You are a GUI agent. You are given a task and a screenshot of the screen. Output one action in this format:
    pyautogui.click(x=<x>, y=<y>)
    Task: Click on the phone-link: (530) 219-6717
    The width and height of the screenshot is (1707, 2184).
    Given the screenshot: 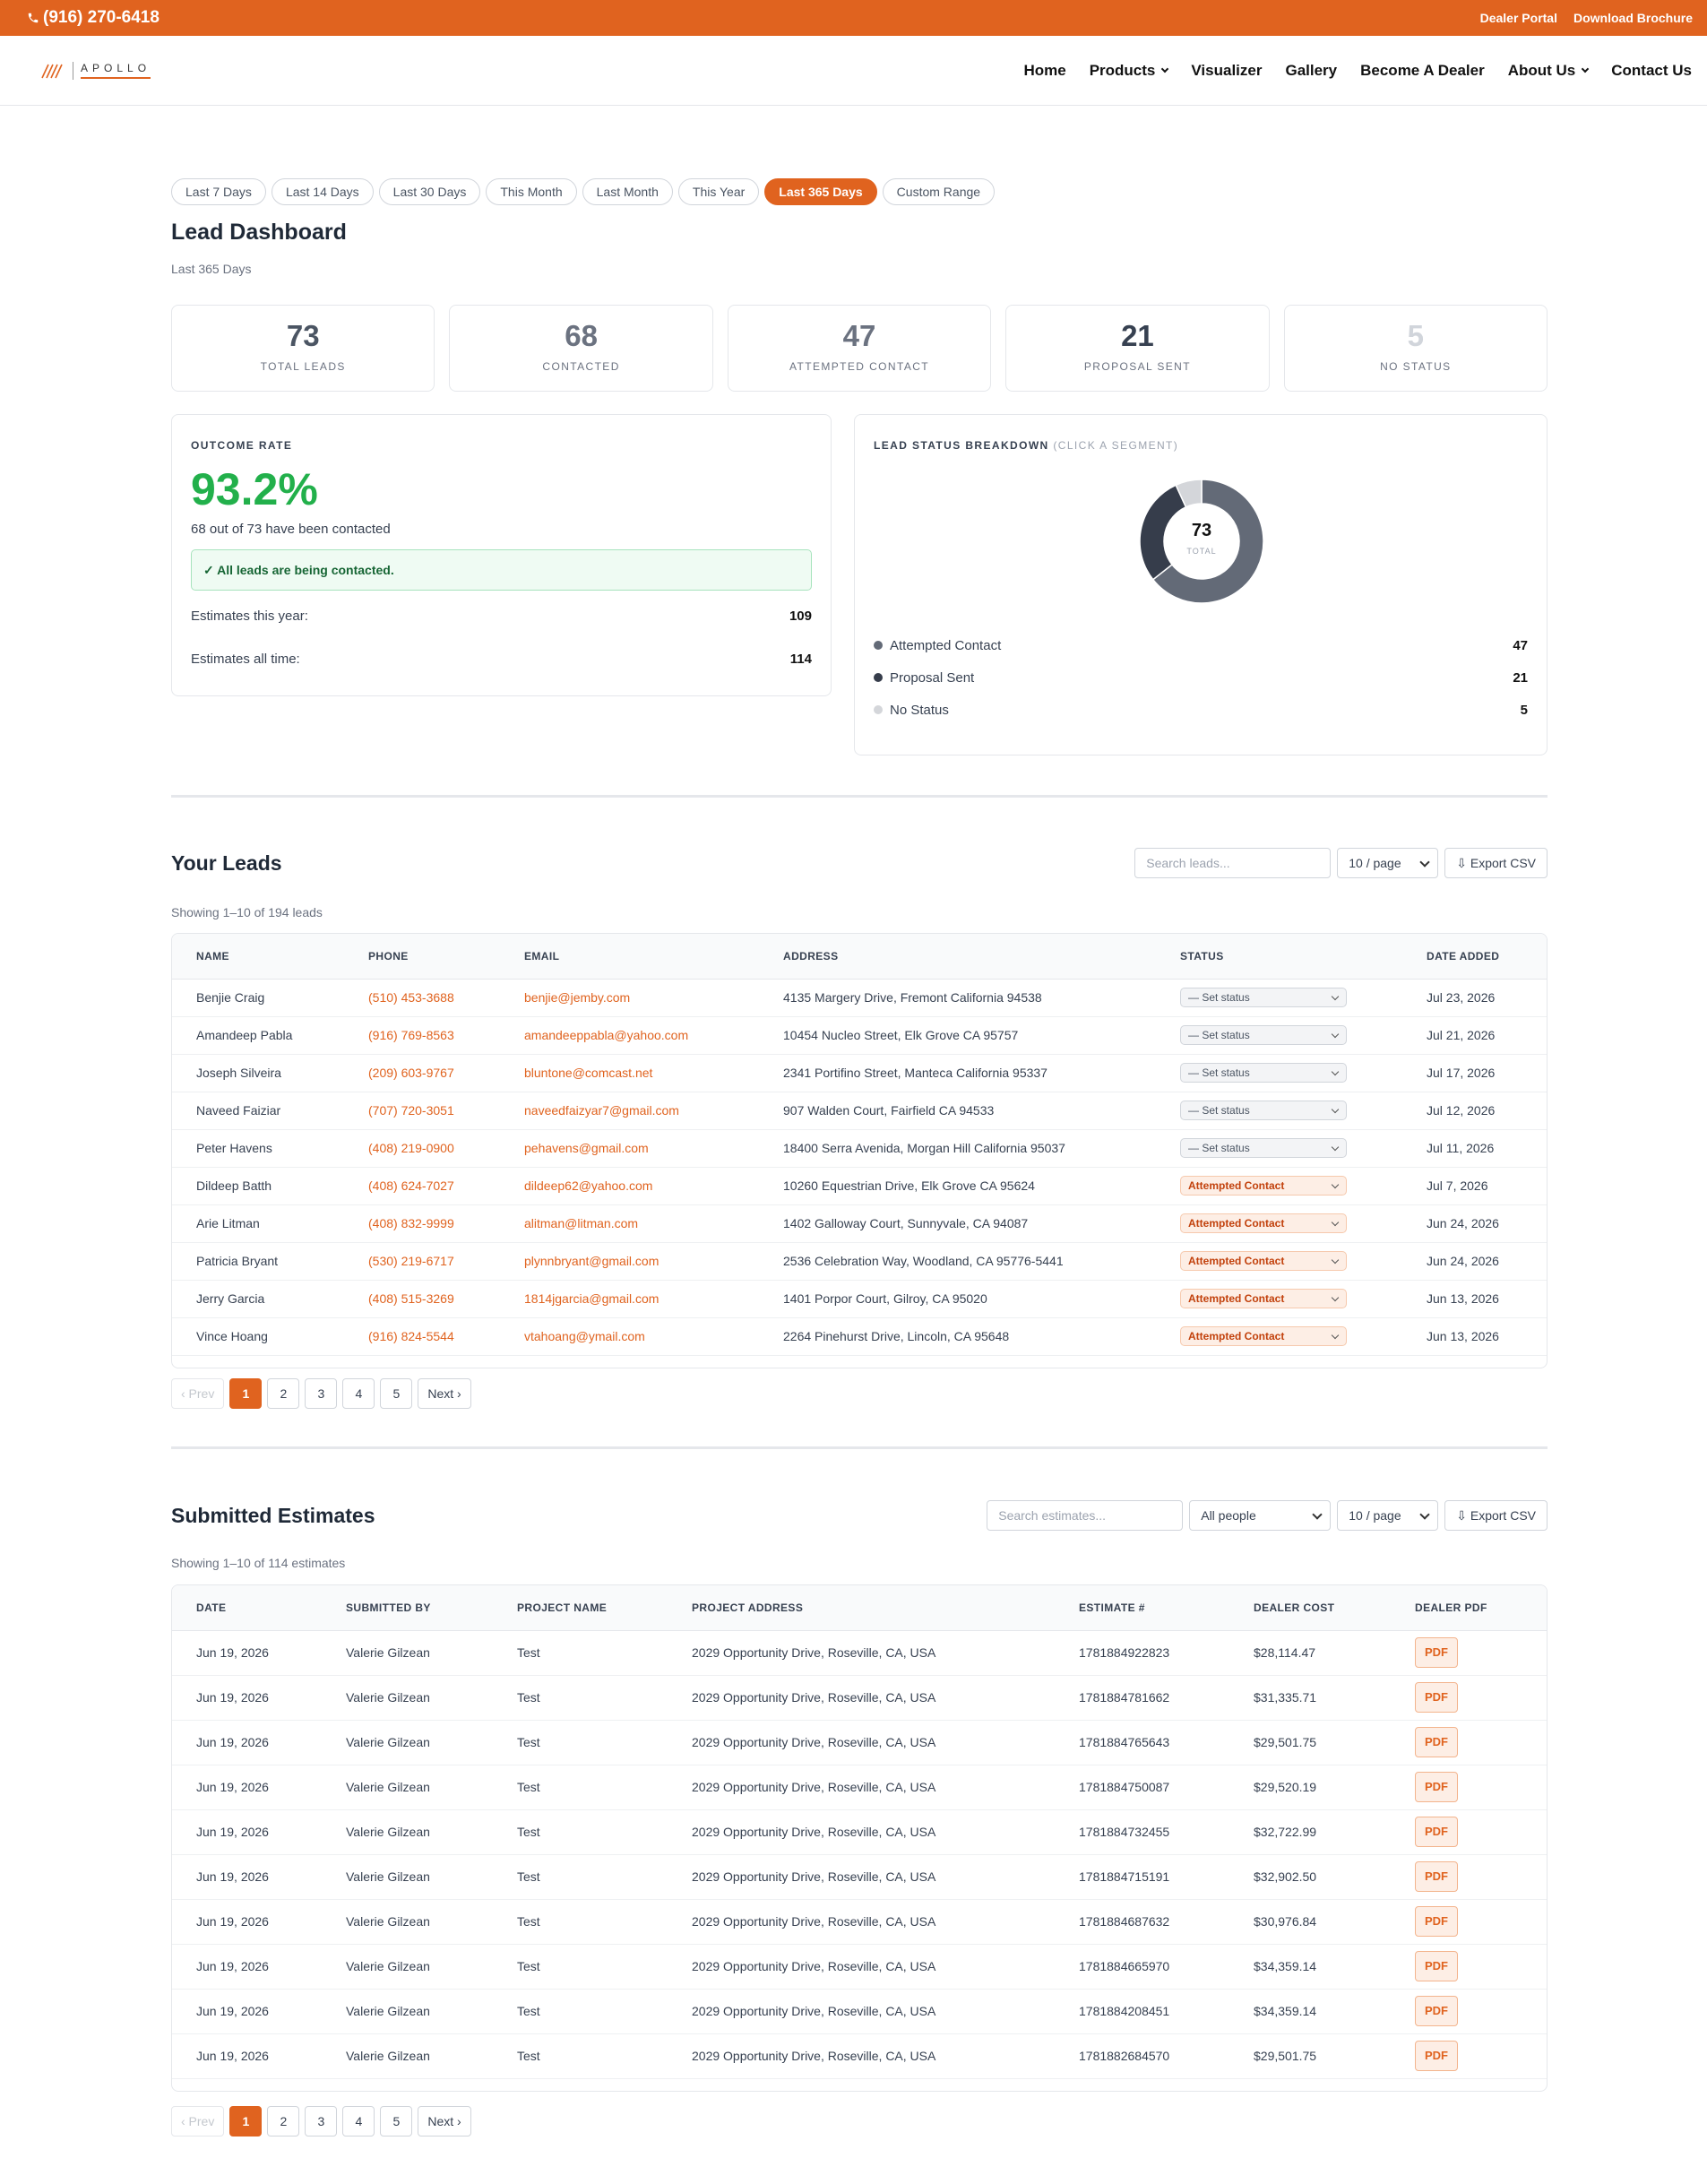 What is the action you would take?
    pyautogui.click(x=411, y=1261)
    